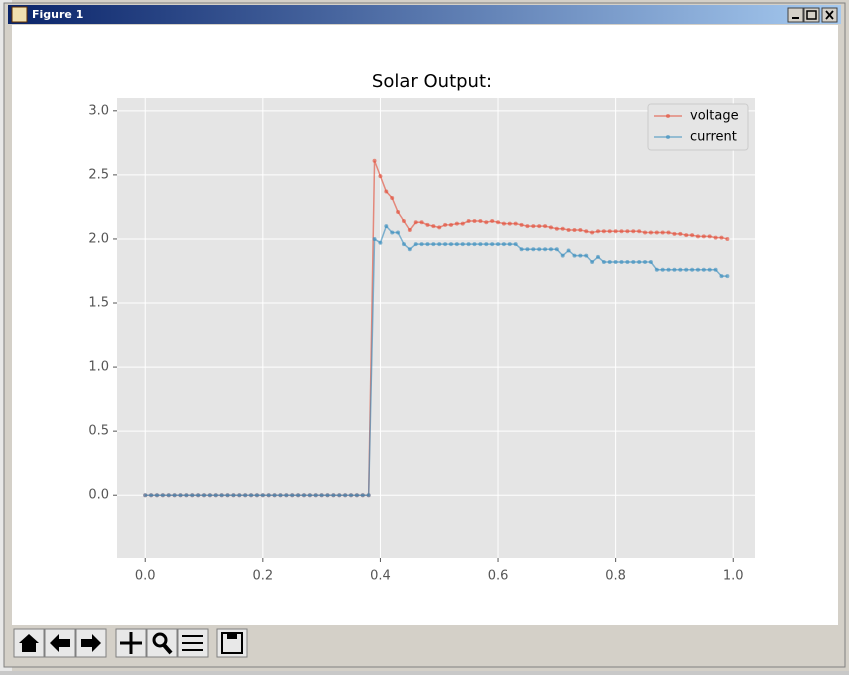  Describe the element at coordinates (432, 81) in the screenshot. I see `chart-title: Solar Output:` at that location.